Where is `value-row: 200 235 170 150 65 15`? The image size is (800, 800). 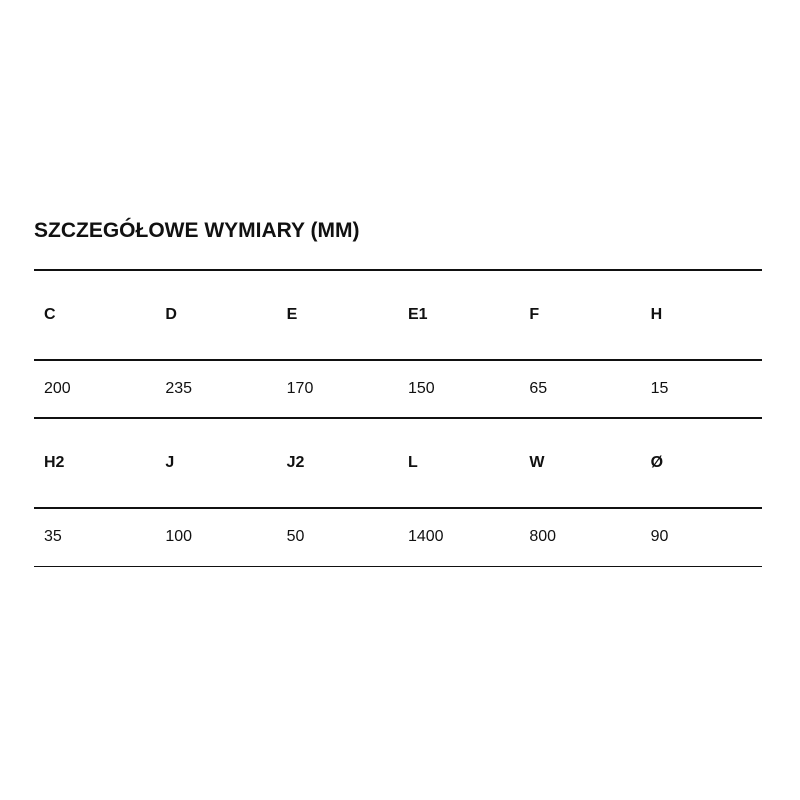
value-row: 200 235 170 150 65 15 is located at coordinates (398, 389).